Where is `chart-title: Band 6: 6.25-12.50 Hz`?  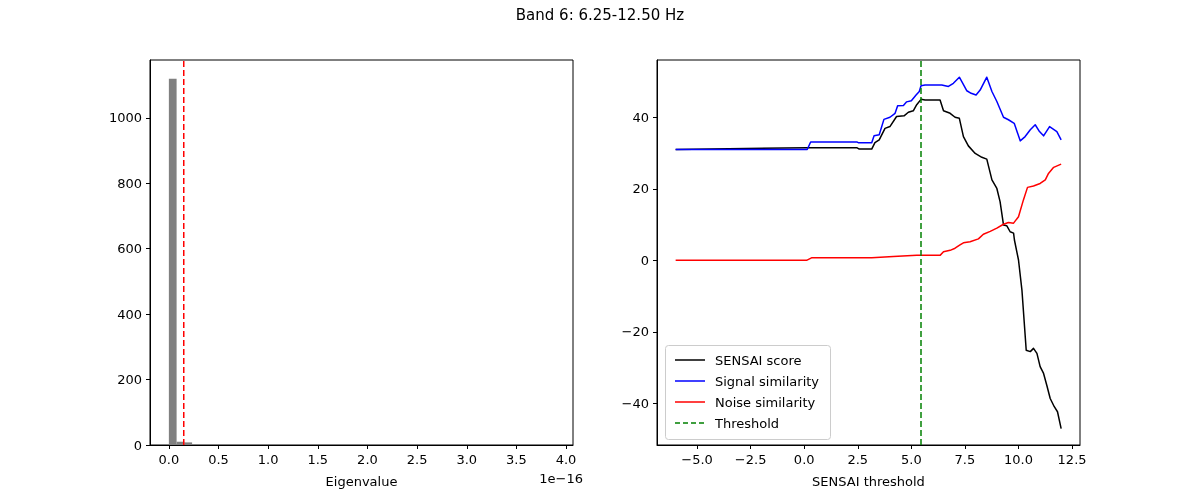
chart-title: Band 6: 6.25-12.50 Hz is located at coordinates (600, 15).